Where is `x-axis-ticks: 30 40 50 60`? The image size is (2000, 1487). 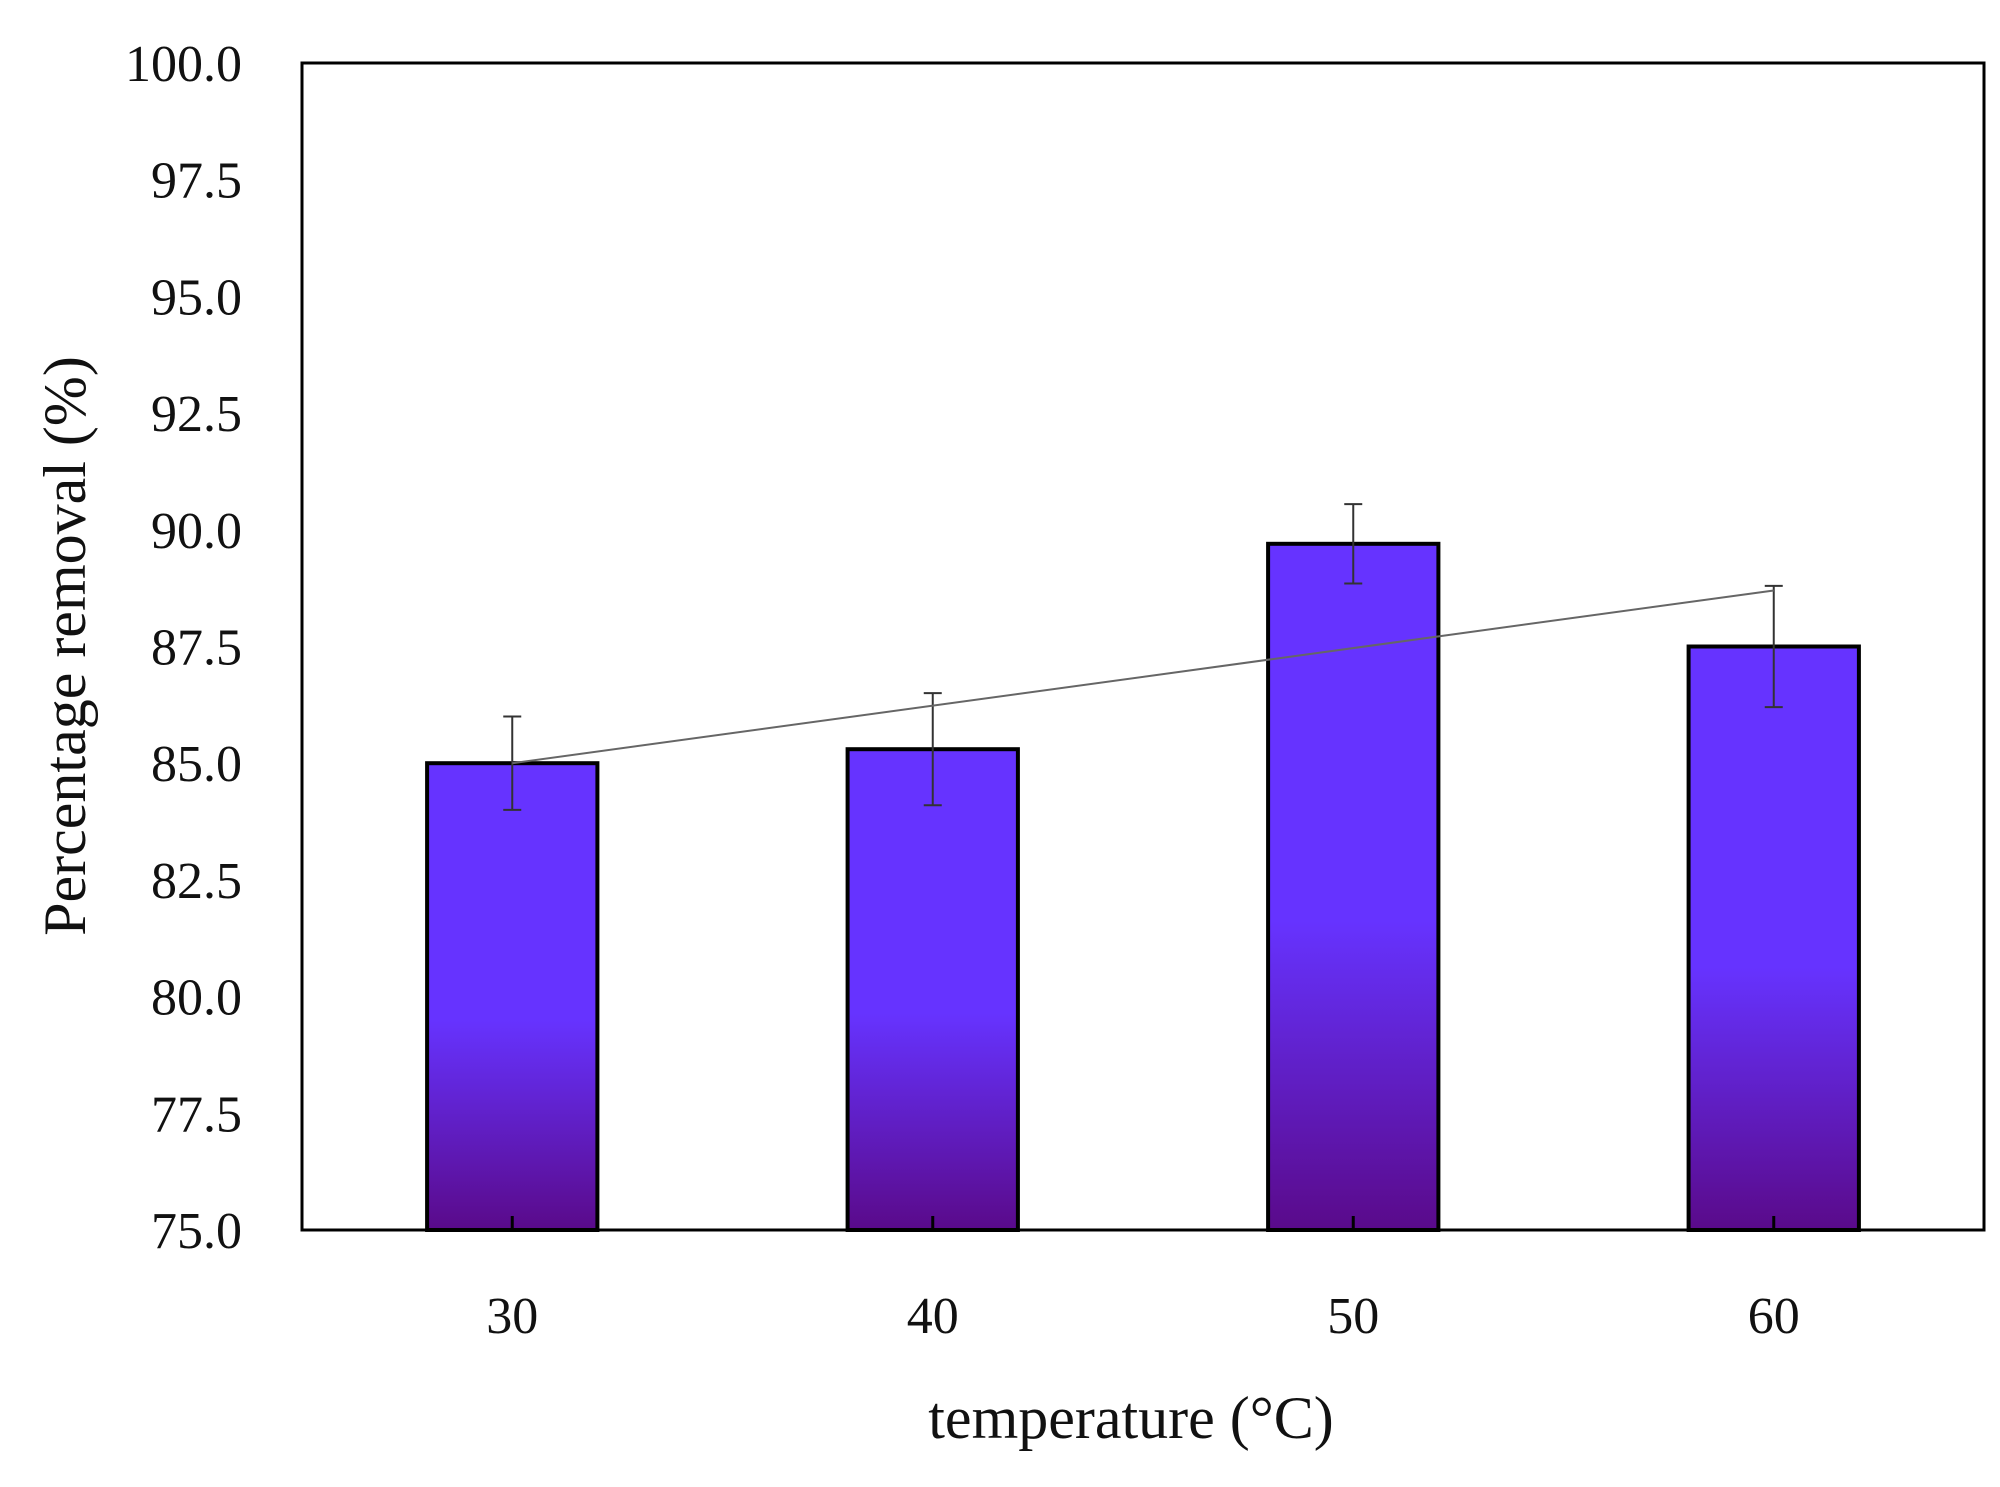
x-axis-ticks: 30 40 50 60 is located at coordinates (1143, 1280).